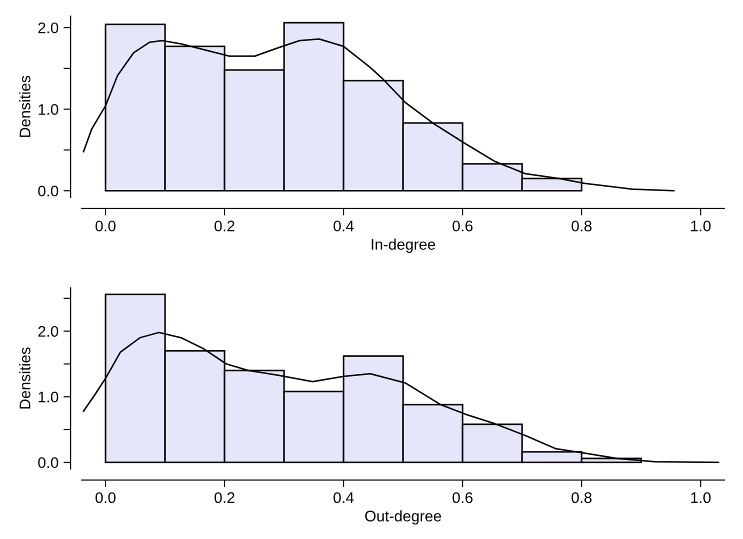 This screenshot has height=539, width=743. I want to click on x-axis-title: Out-degree, so click(403, 517).